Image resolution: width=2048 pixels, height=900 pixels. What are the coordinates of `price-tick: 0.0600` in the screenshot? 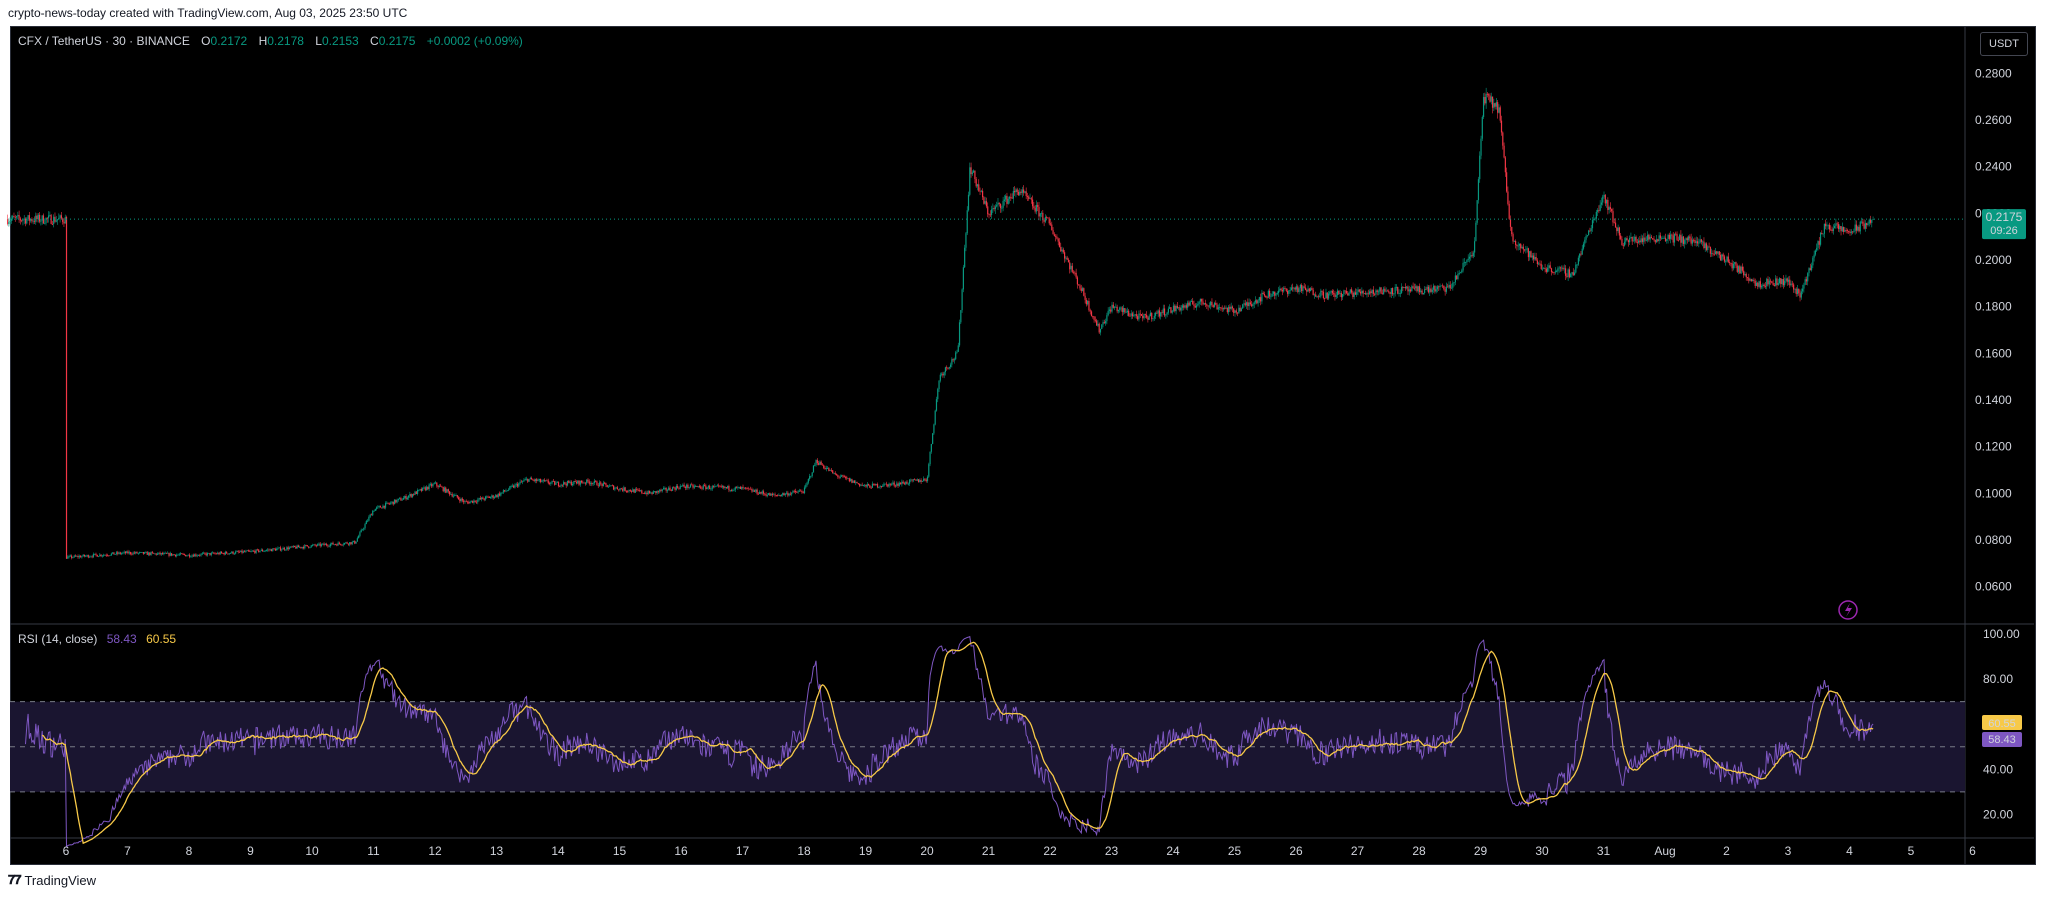 It's located at (1993, 587).